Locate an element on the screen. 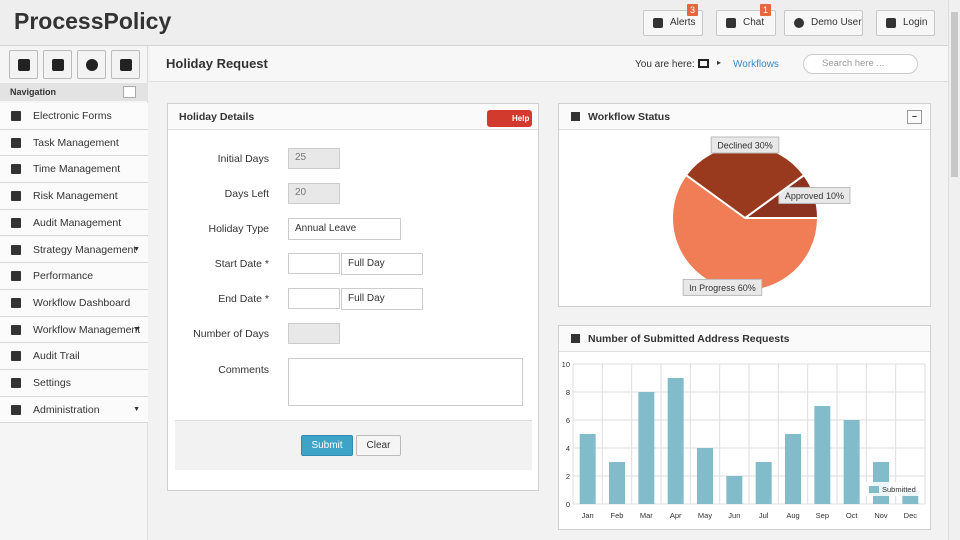 This screenshot has width=960, height=540. legend-box is located at coordinates (894, 489).